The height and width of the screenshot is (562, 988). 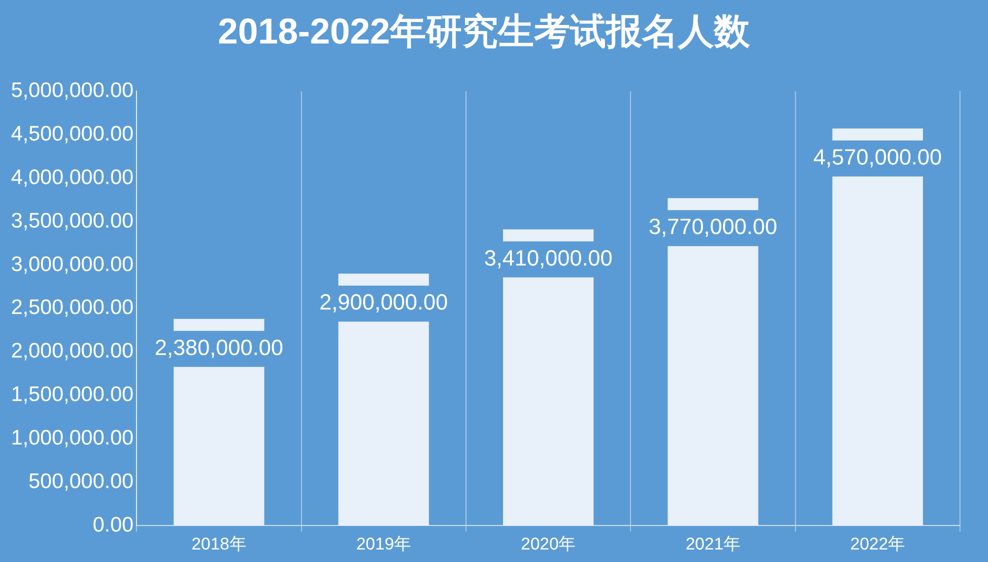 I want to click on y-tick-label: 0.00, so click(x=113, y=524).